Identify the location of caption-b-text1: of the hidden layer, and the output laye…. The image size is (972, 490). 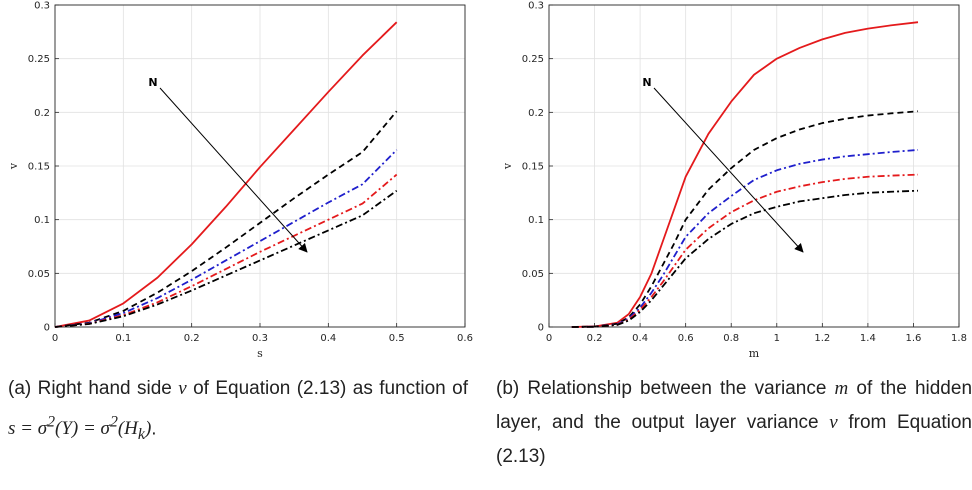
(734, 405).